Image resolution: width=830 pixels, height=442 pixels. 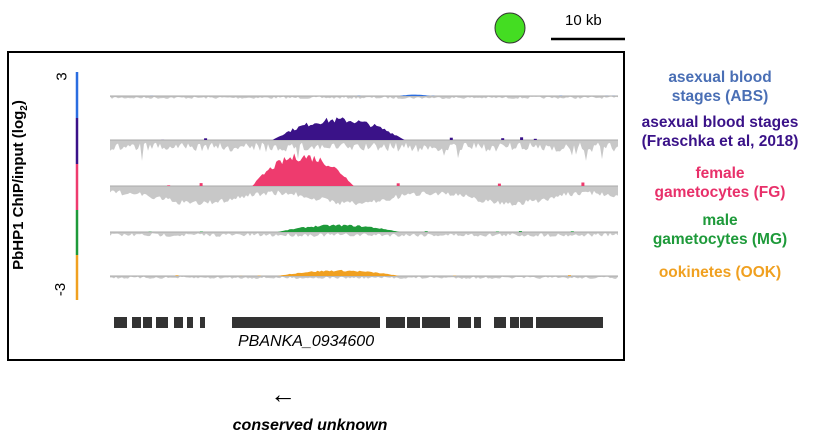 I want to click on legend-entry: male gametocytes (MG), so click(x=720, y=230).